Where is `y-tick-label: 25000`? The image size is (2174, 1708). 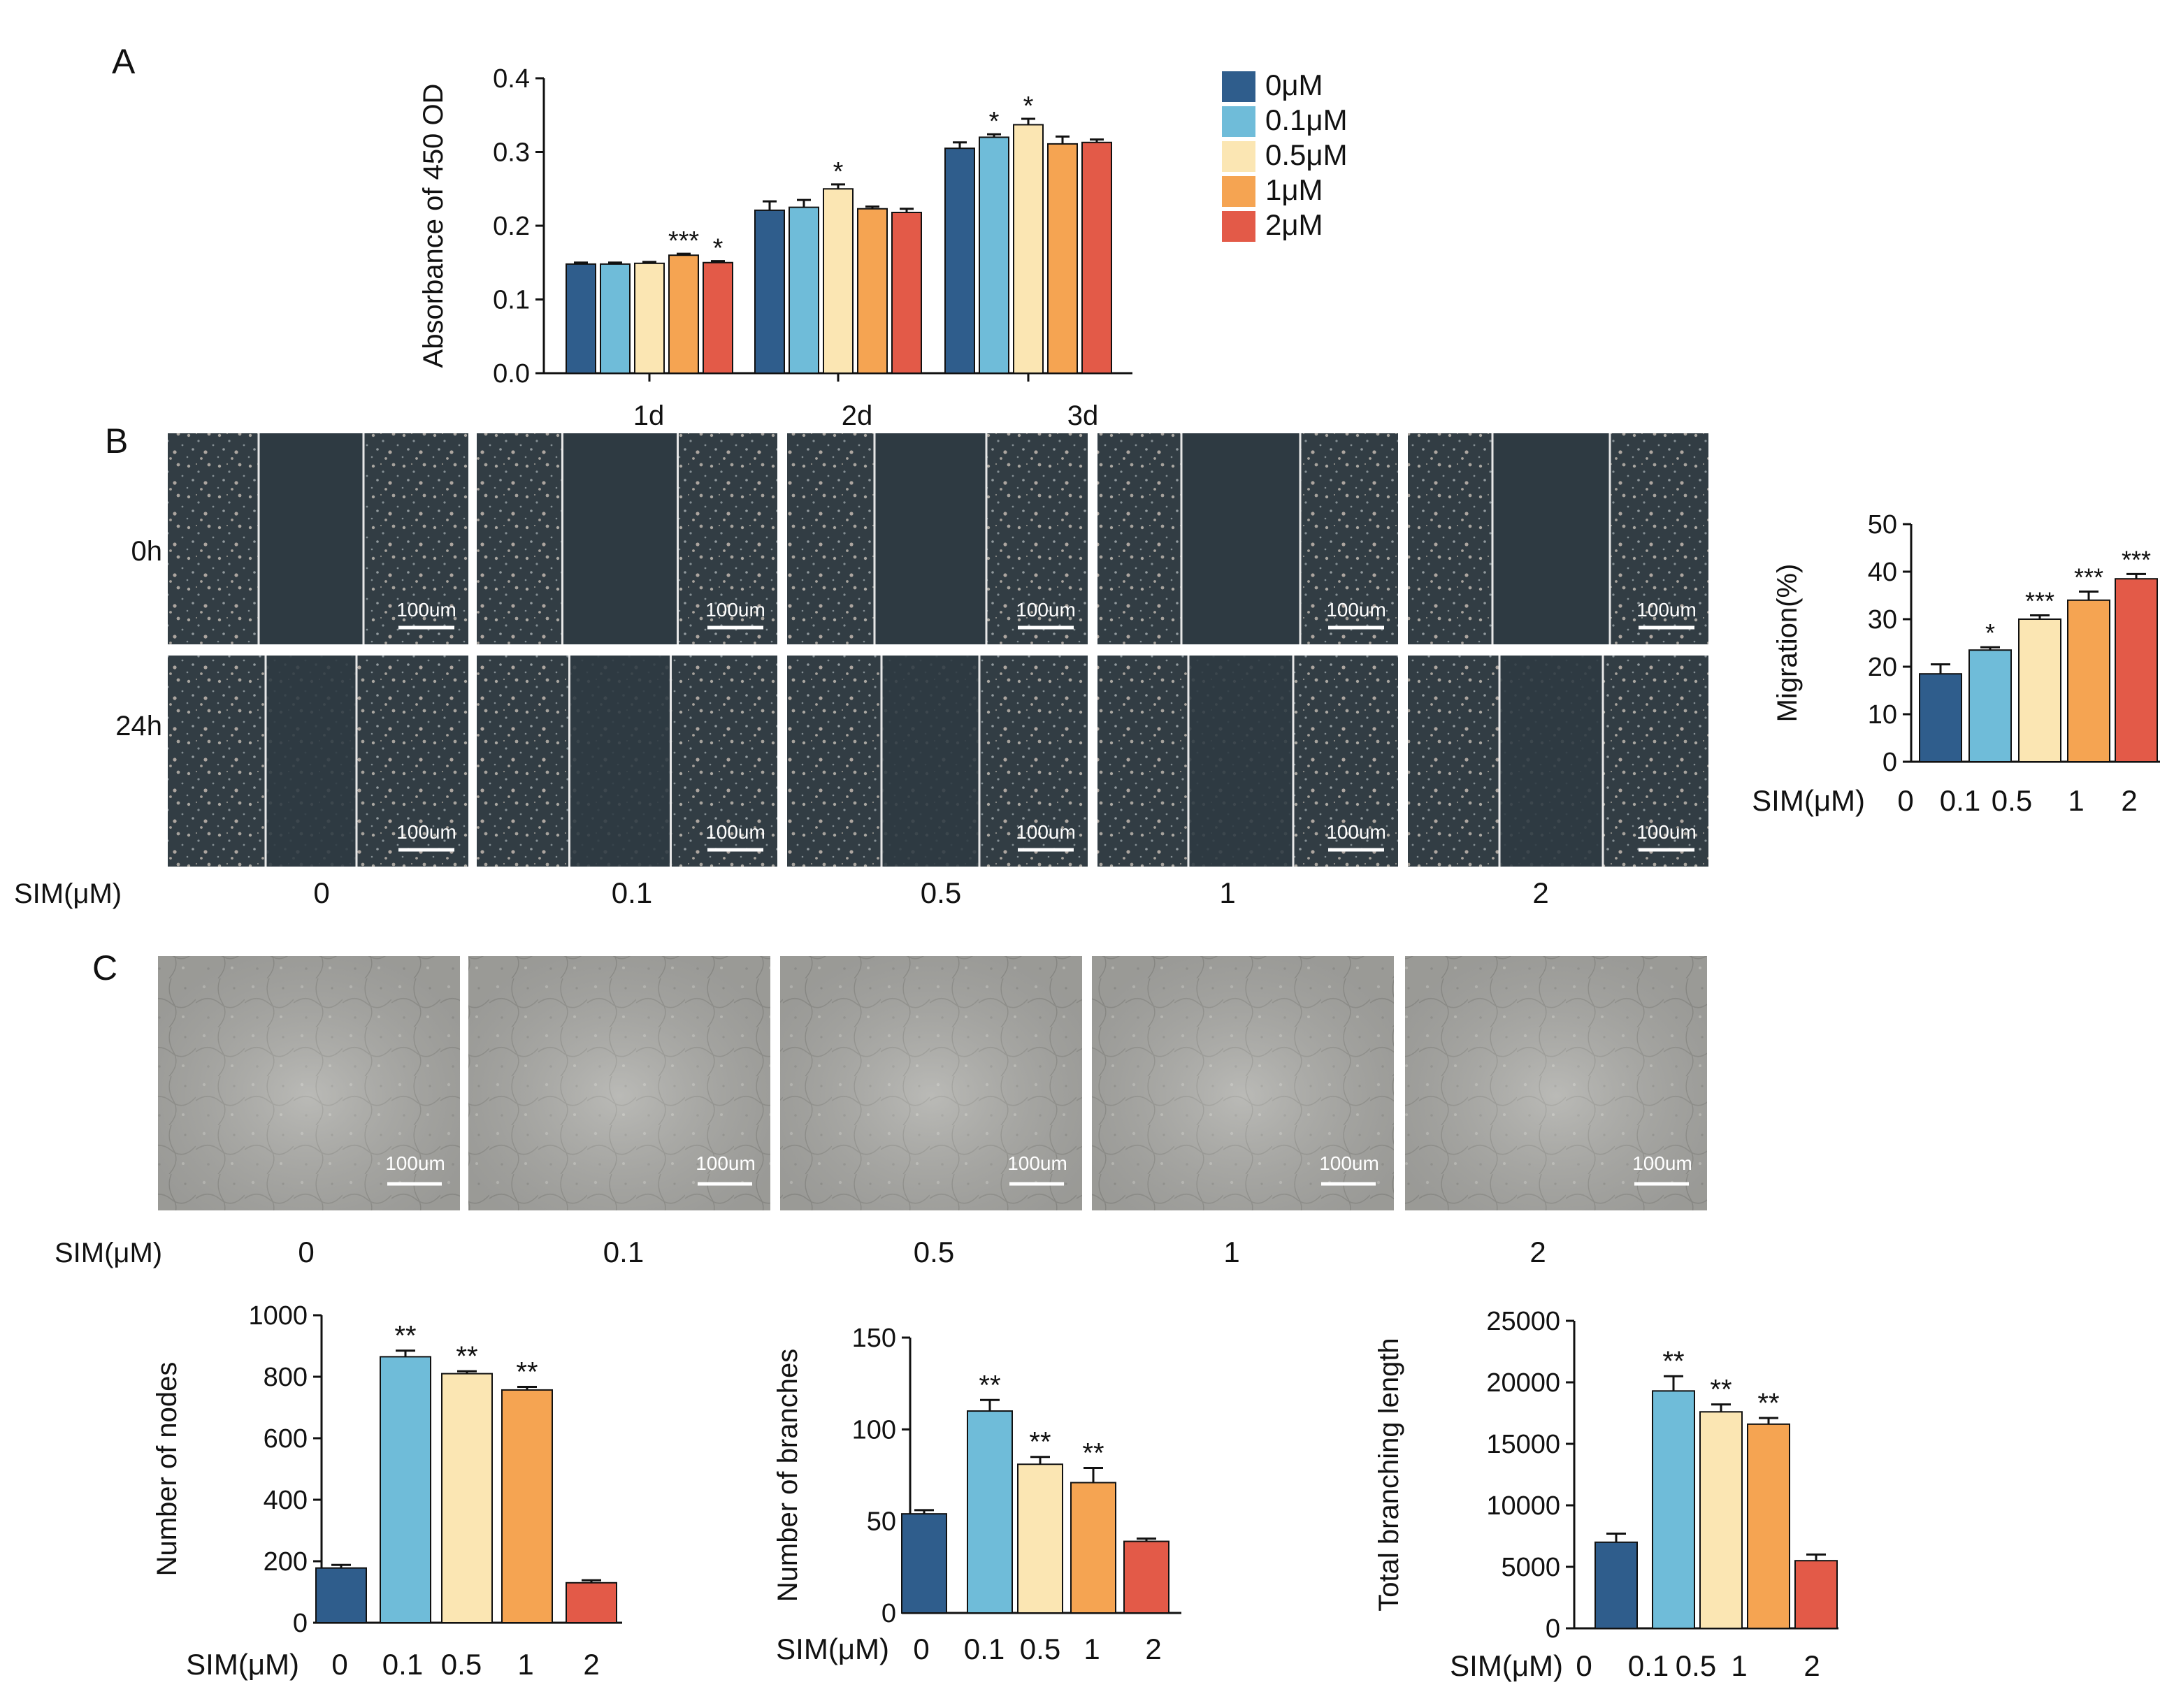 y-tick-label: 25000 is located at coordinates (1523, 1321).